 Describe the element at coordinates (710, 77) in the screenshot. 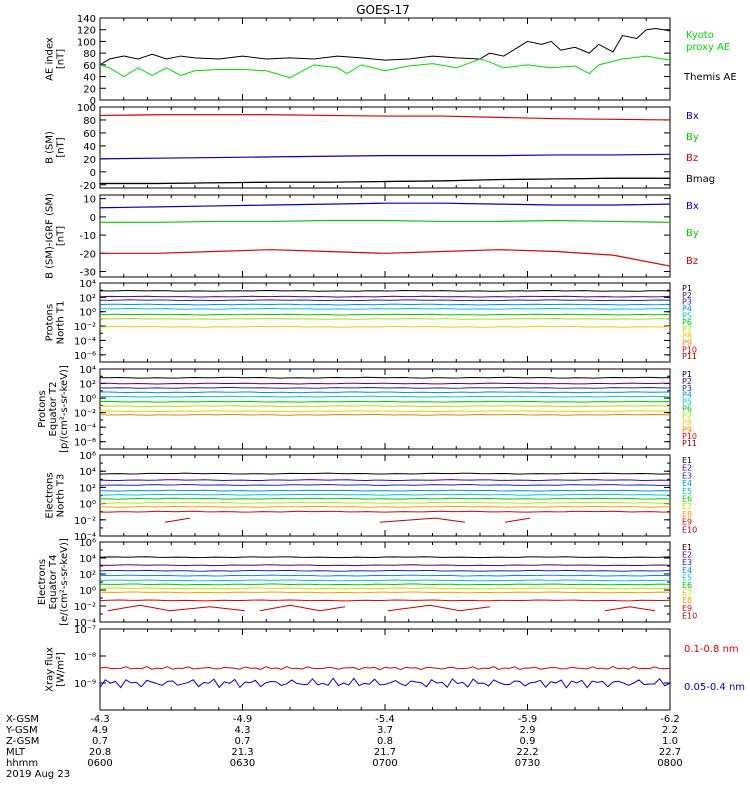

I see `ae-legend-2: Themis AE` at that location.